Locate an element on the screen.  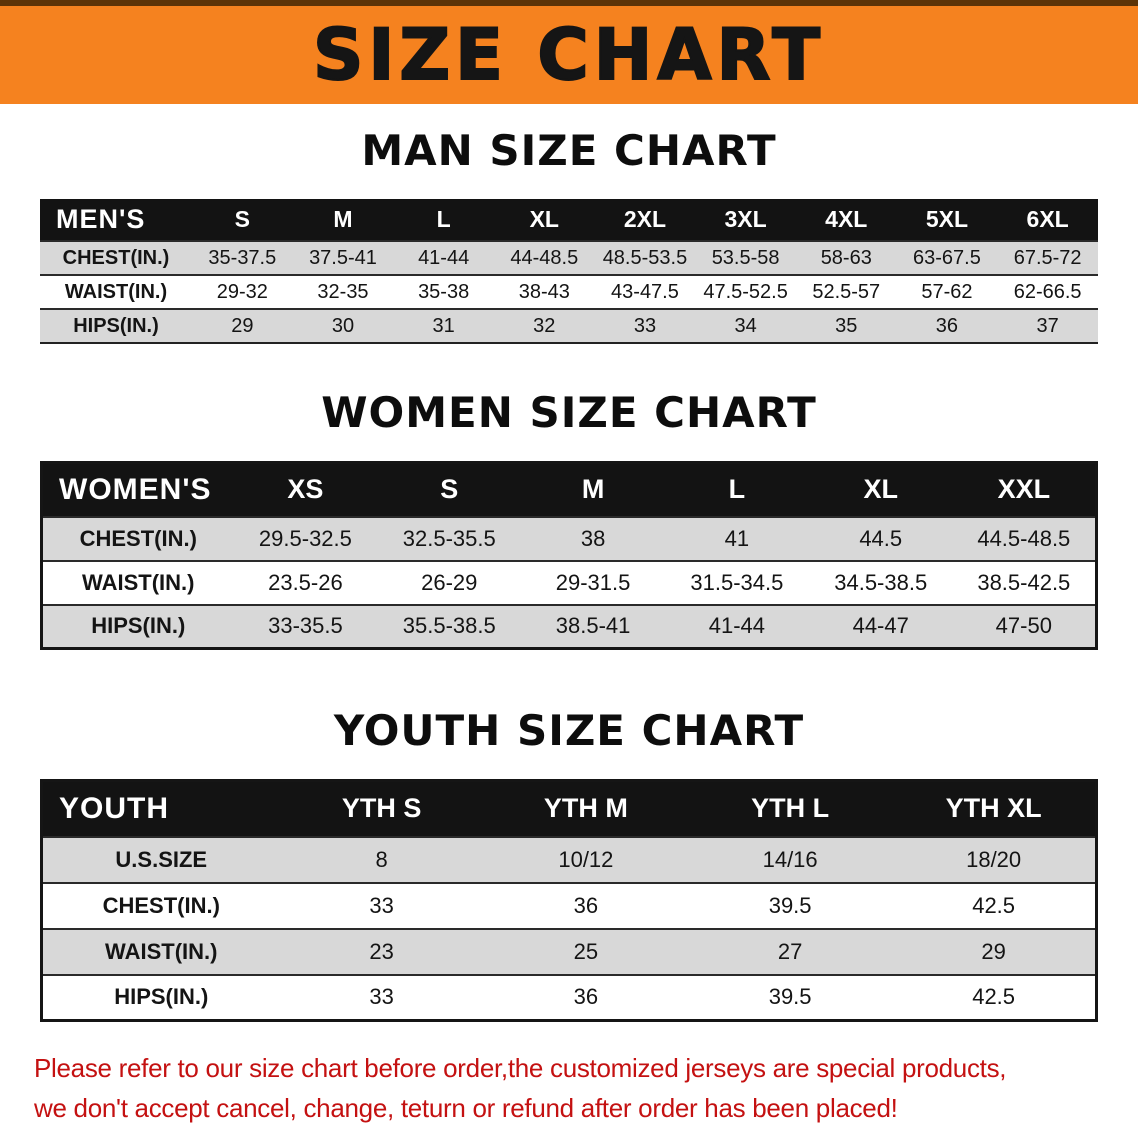
size-value-cell: 53.5-58 is located at coordinates (745, 257).